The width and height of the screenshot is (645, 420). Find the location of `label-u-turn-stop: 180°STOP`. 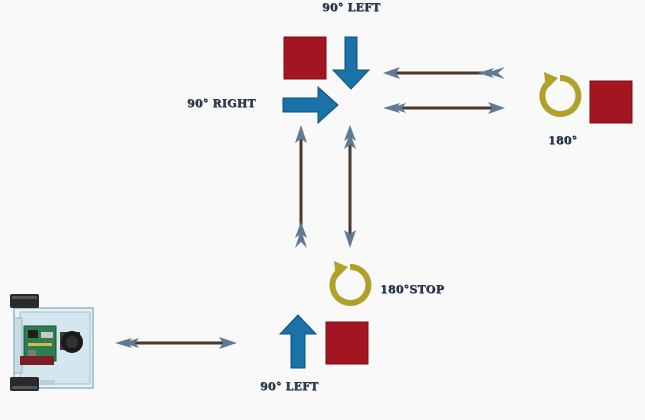

label-u-turn-stop: 180°STOP is located at coordinates (412, 289).